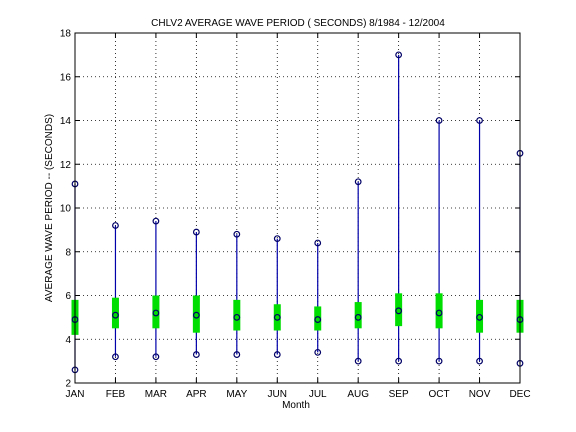 The width and height of the screenshot is (576, 432). Describe the element at coordinates (237, 234) in the screenshot. I see `max-marker-may` at that location.